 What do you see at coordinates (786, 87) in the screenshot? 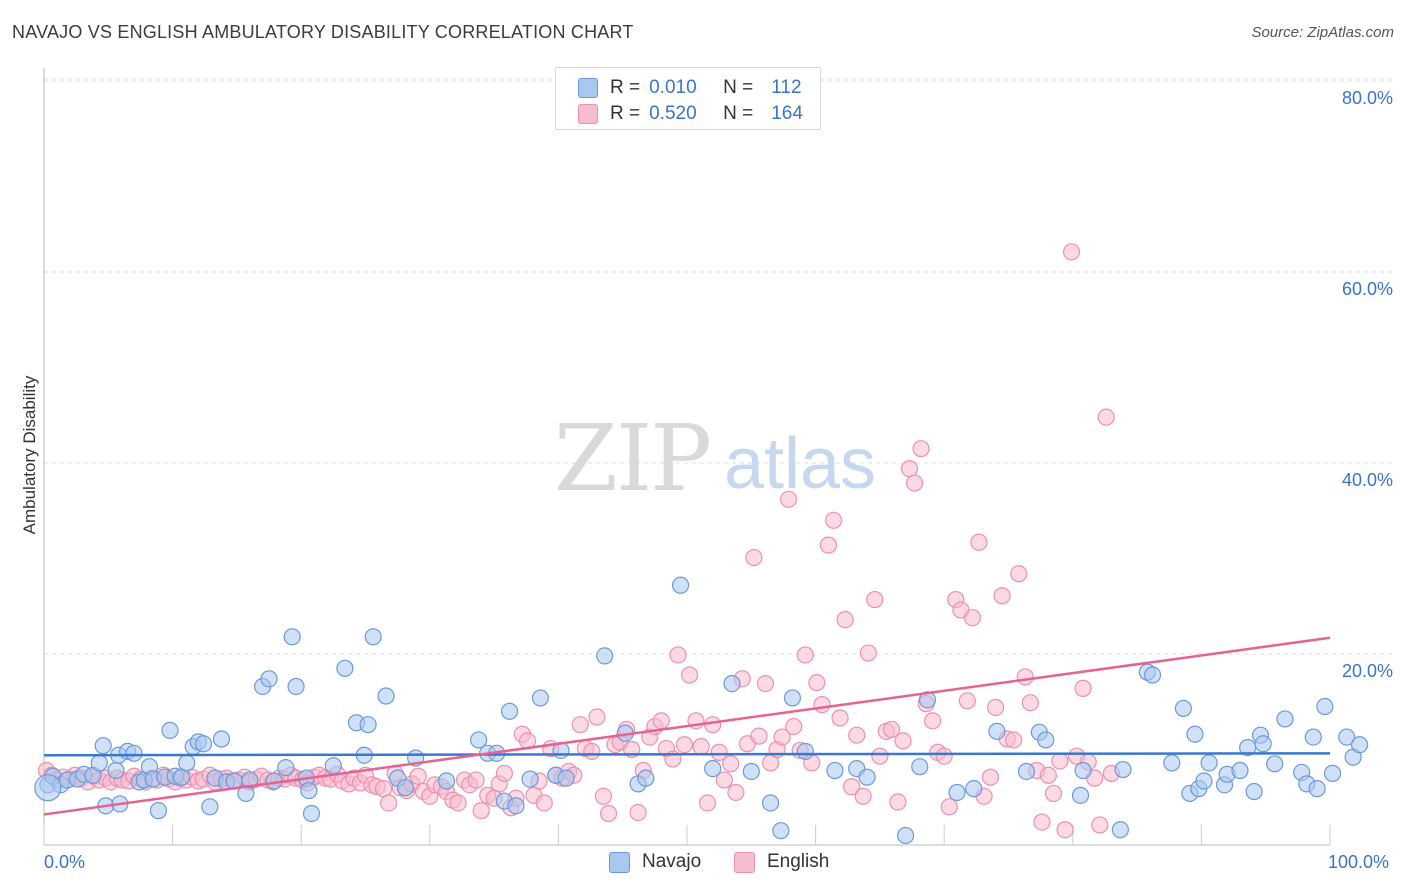
I see `n-value: 112` at bounding box center [786, 87].